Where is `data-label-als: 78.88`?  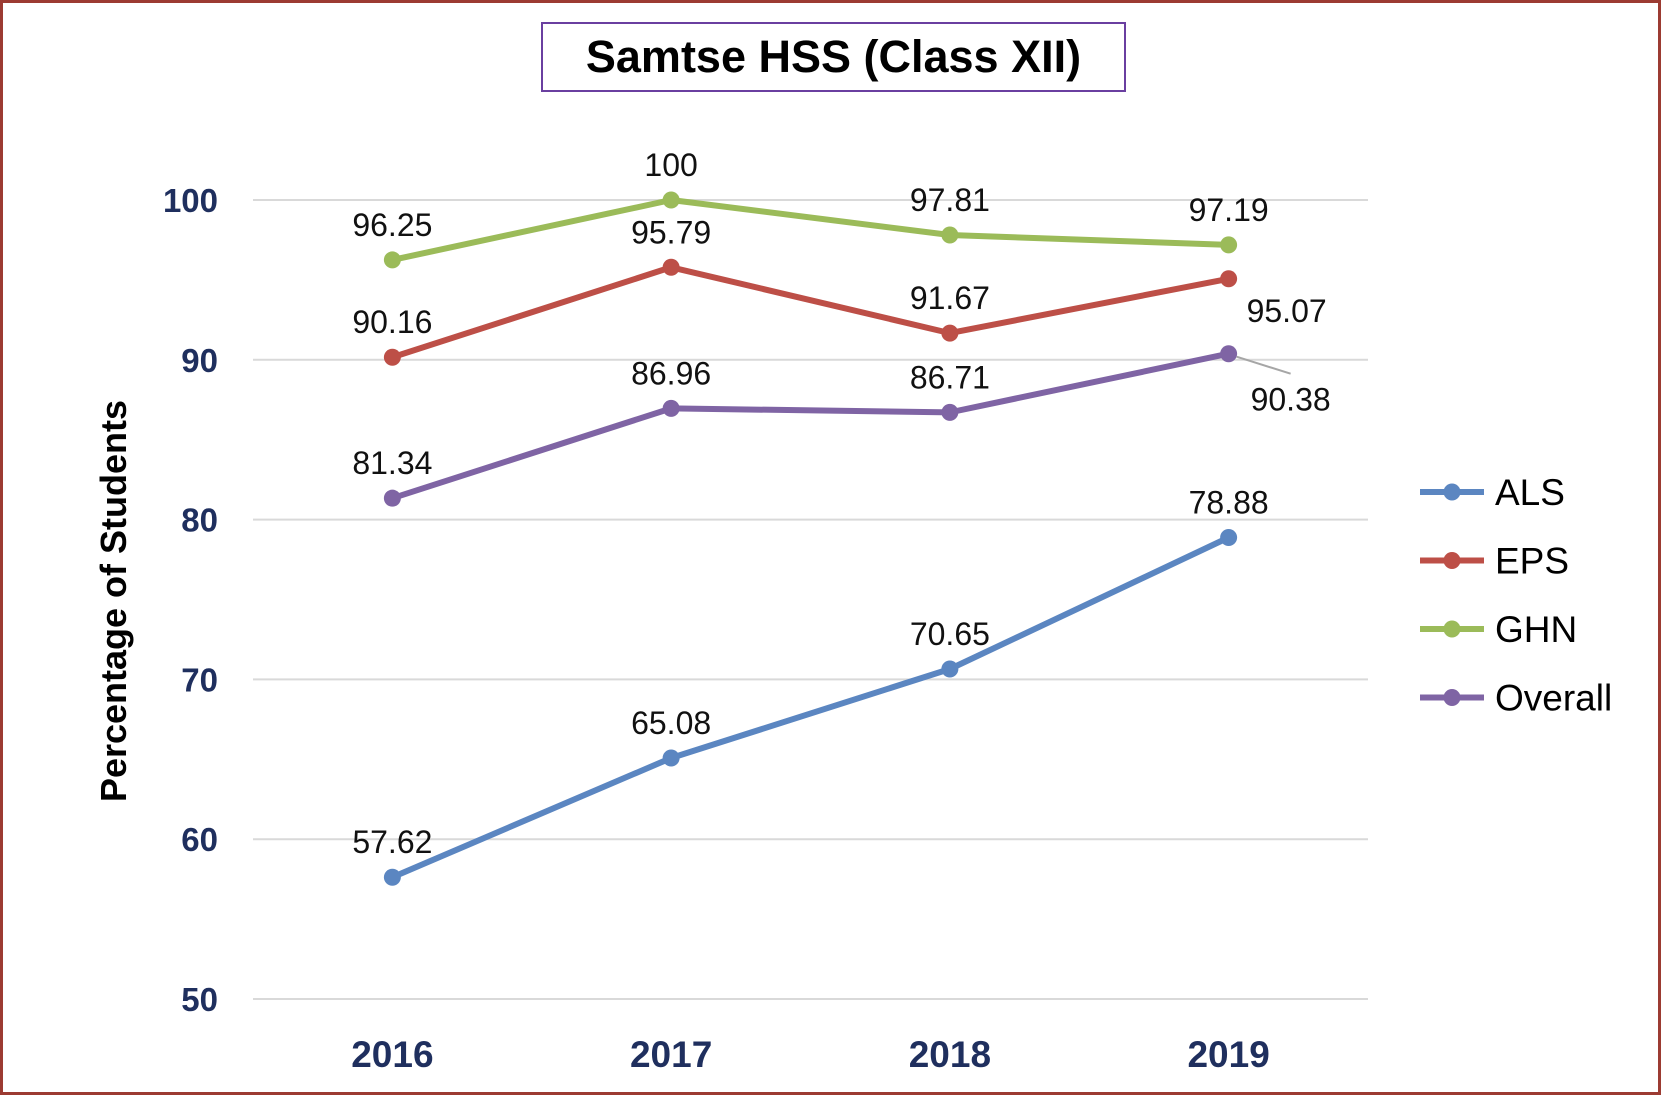
data-label-als: 78.88 is located at coordinates (1229, 502).